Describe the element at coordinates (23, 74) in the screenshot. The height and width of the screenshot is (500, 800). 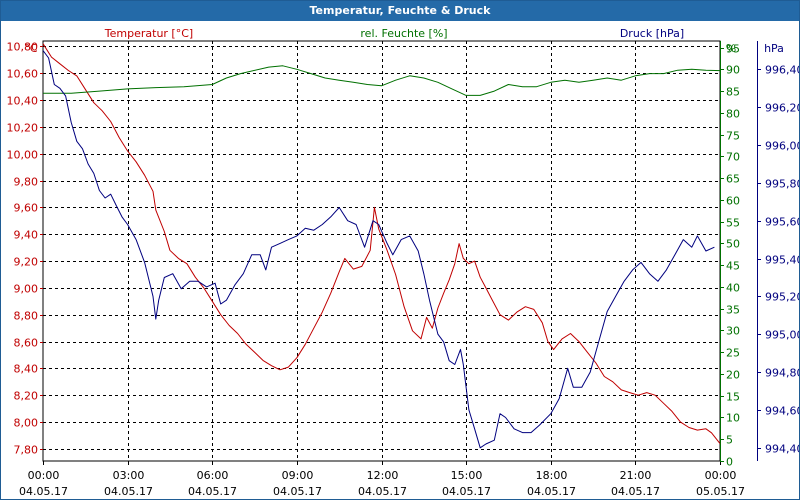
I see `temperature-tick-label: 10,60` at that location.